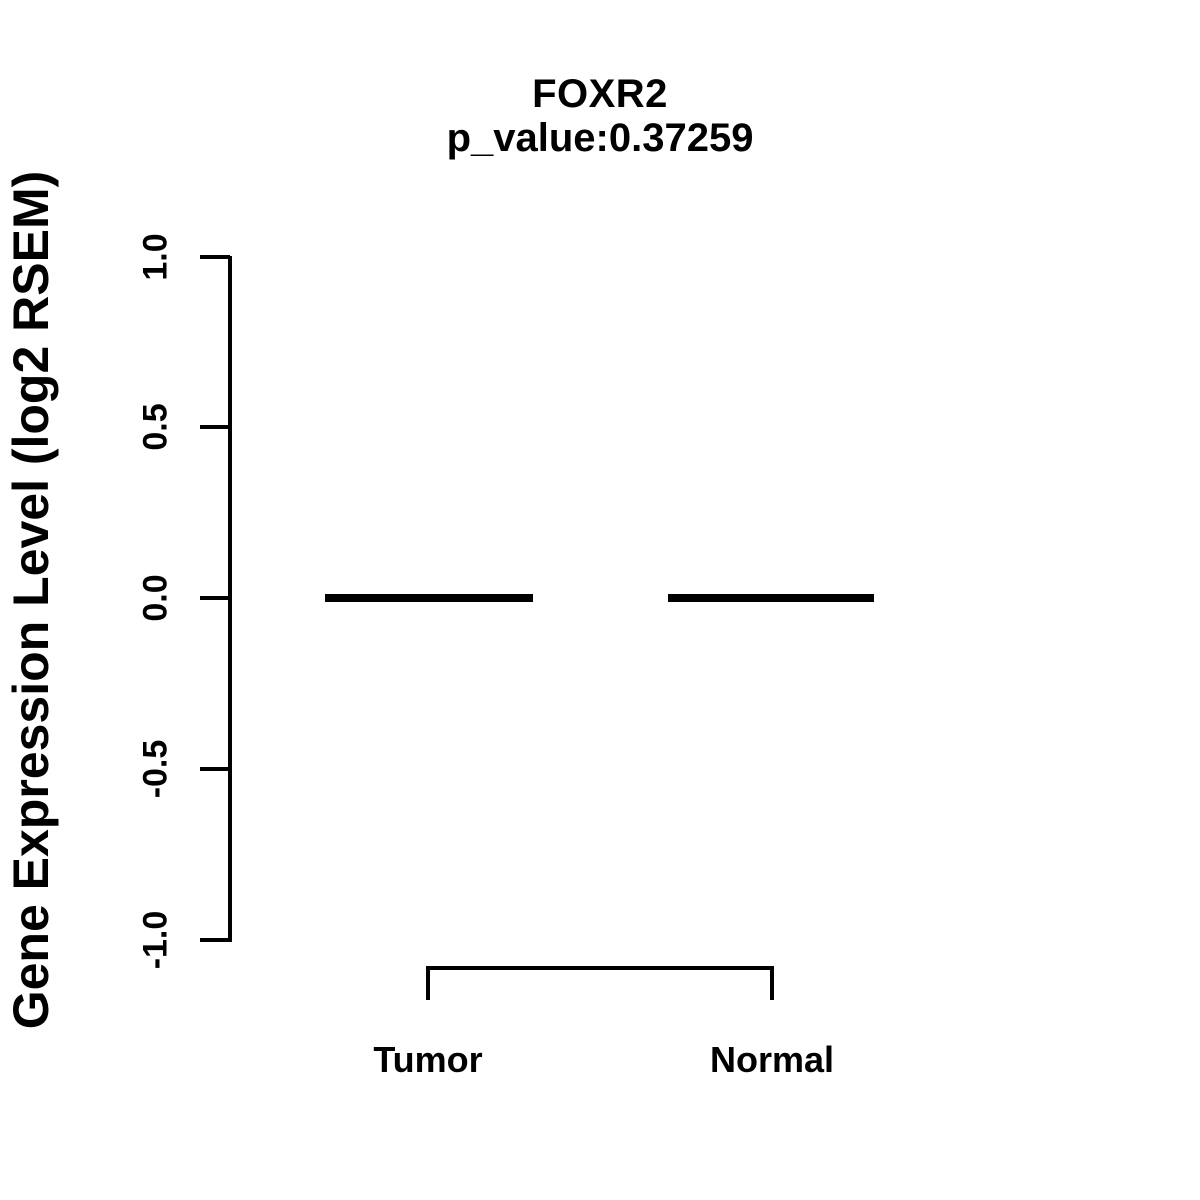 This screenshot has width=1200, height=1200. Describe the element at coordinates (155, 769) in the screenshot. I see `y-tick-label-neg0.5: -0.5` at that location.